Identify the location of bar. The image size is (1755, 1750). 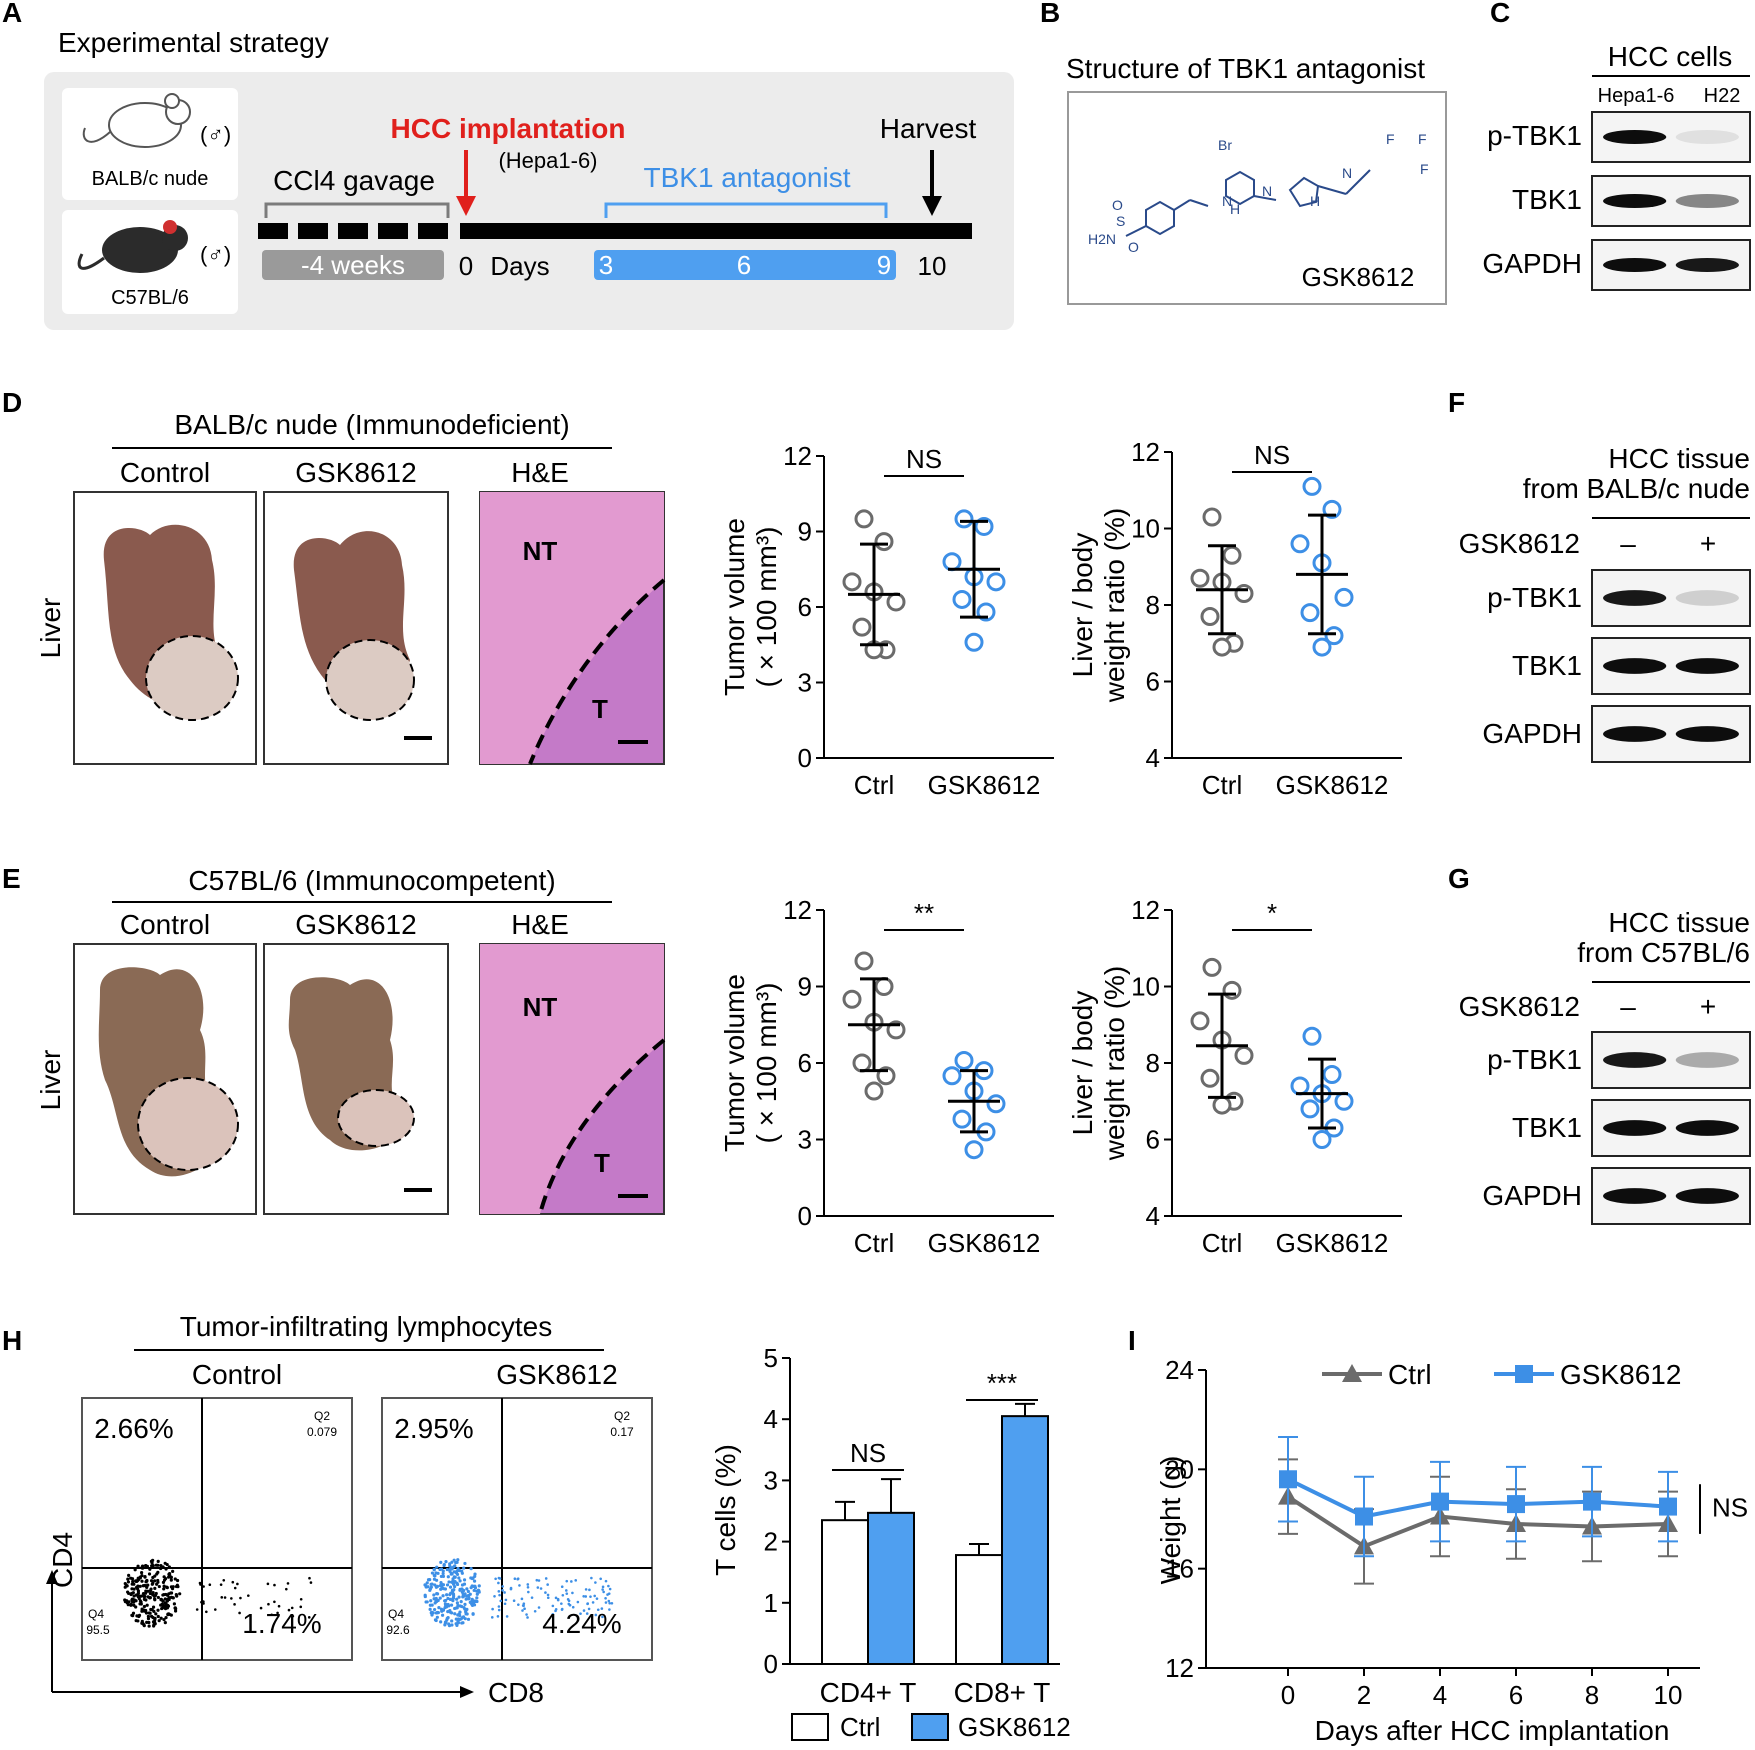
(1025, 1540).